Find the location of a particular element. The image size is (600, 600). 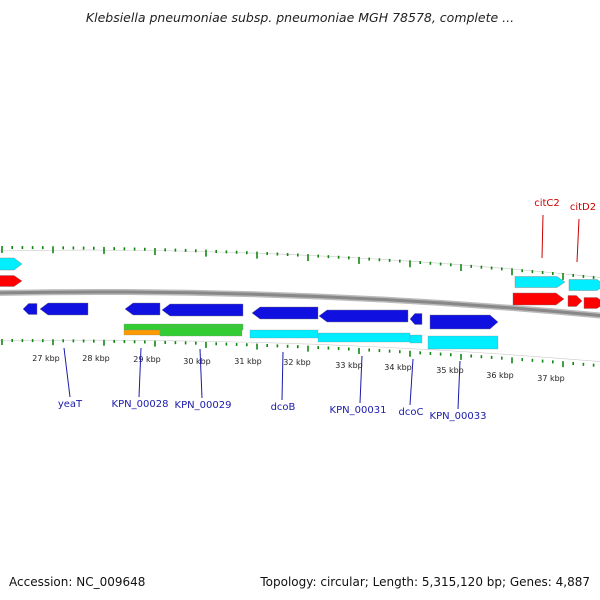

gene-dcoB is located at coordinates (285, 313).